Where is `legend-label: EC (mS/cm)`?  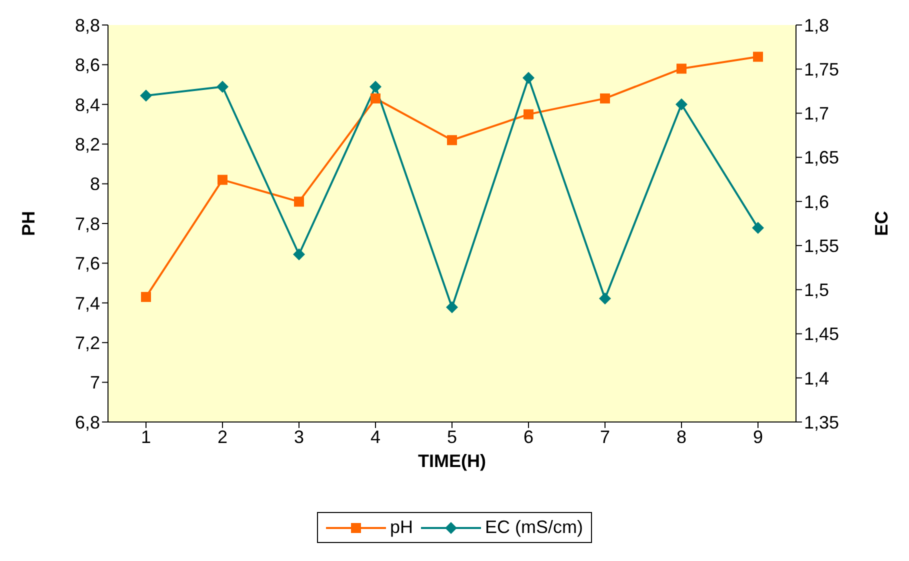 legend-label: EC (mS/cm) is located at coordinates (534, 527).